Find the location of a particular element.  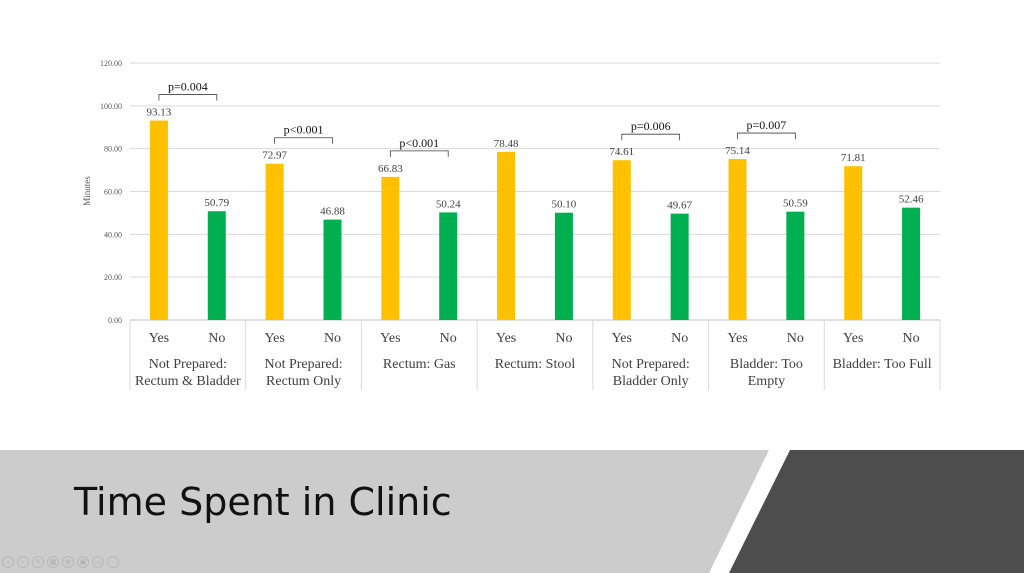

group-label: Bladder Only is located at coordinates (651, 381).